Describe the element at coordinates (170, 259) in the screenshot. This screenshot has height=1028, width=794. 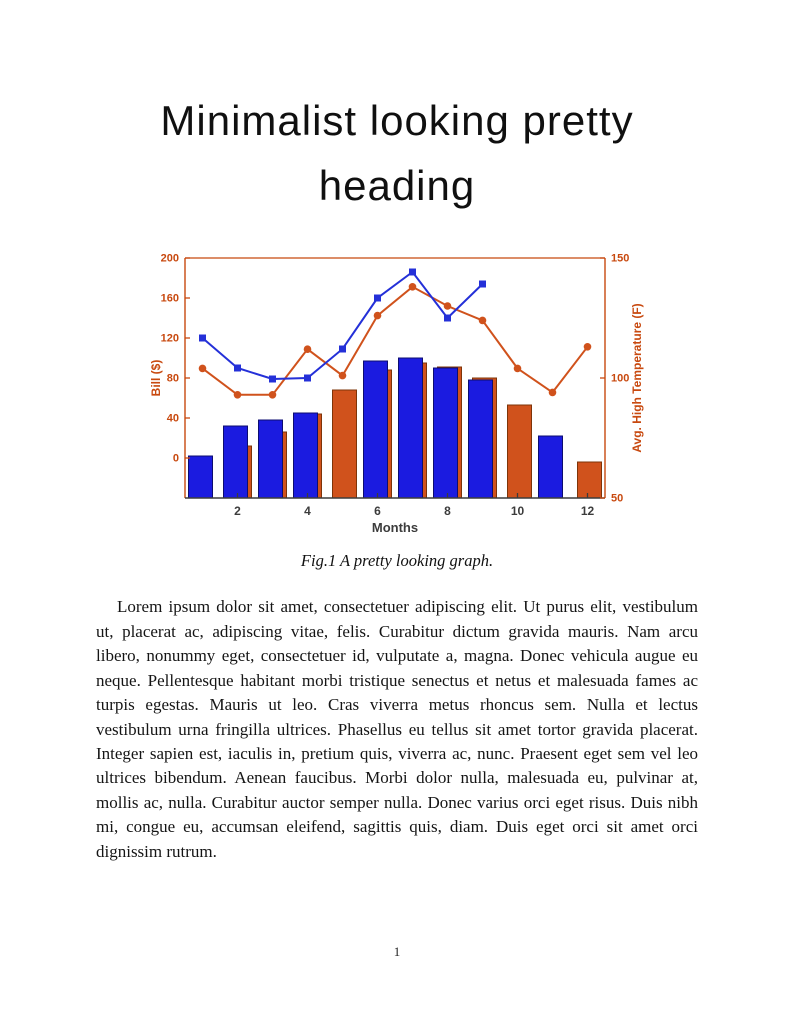
I see `svg-text: 200` at that location.